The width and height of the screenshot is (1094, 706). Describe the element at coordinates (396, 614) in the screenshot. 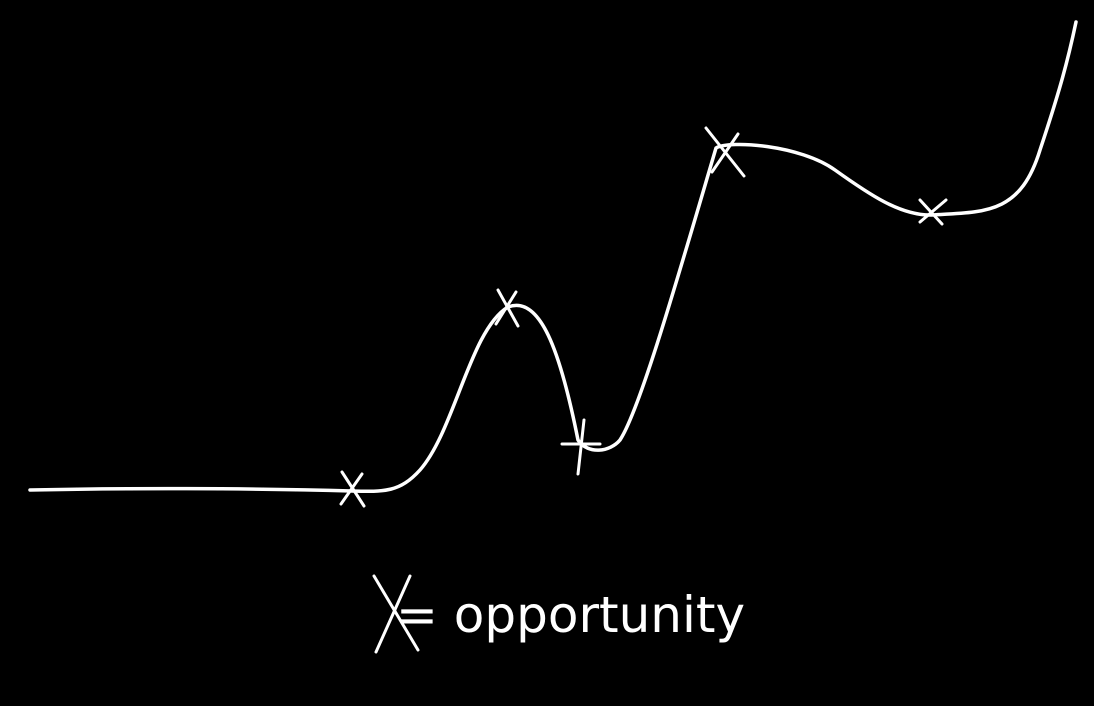

I see `legend-x-icon` at that location.